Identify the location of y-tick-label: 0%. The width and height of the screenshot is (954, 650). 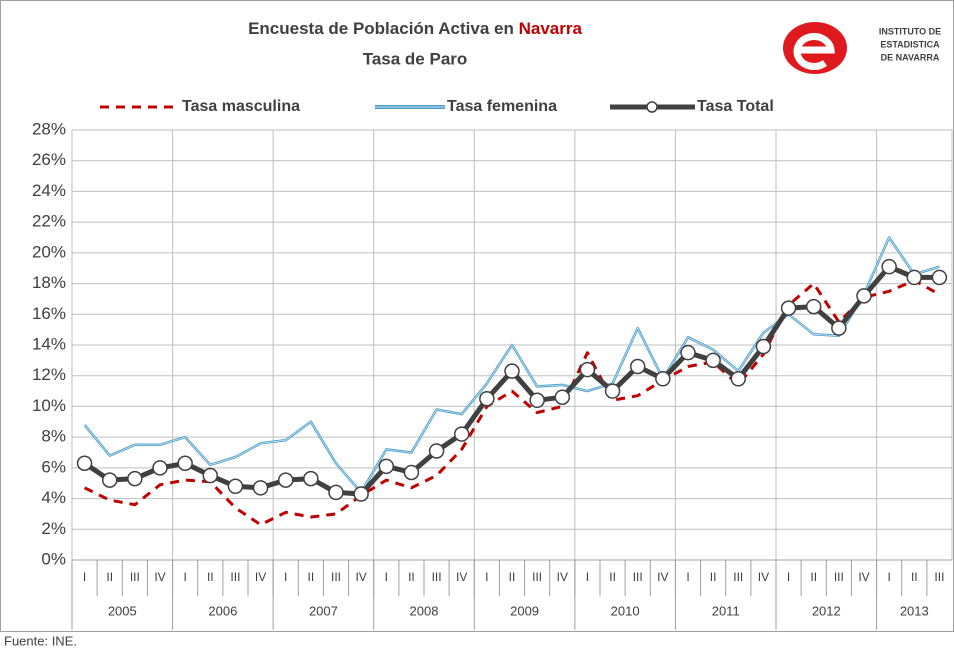
(53, 558).